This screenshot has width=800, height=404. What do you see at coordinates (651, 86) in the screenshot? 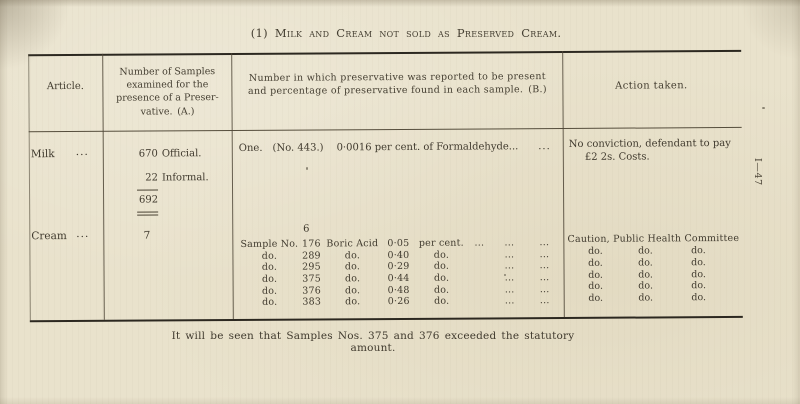
I see `header-action: Action taken.` at bounding box center [651, 86].